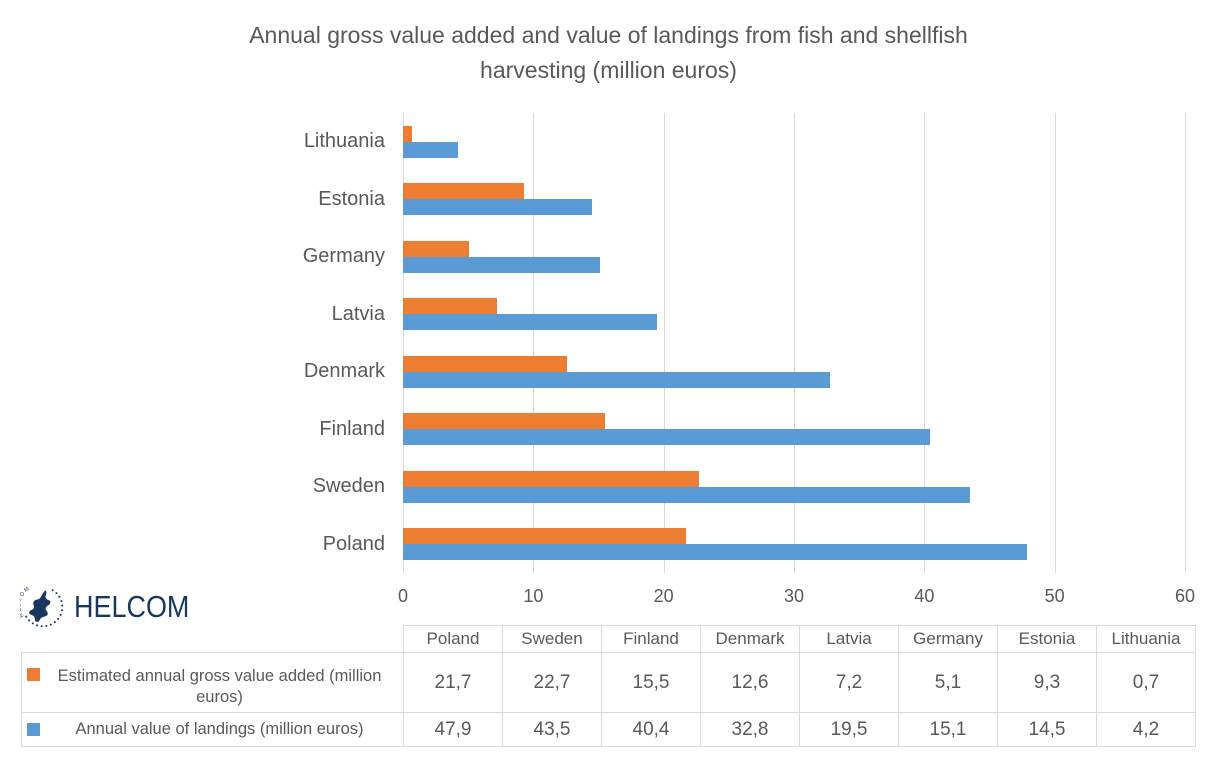  I want to click on x-axis: 0 10 20 30 40 50 60, so click(796, 598).